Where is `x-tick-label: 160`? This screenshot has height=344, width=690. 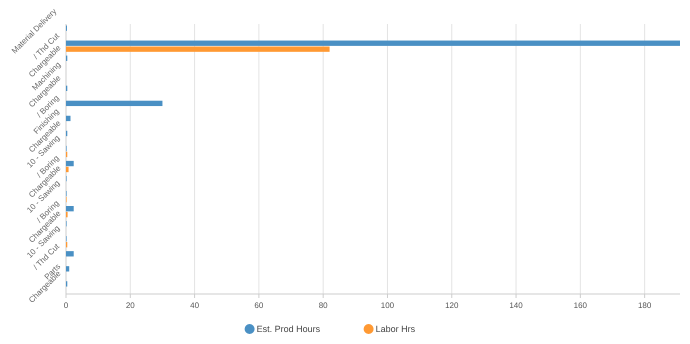 x-tick-label: 160 is located at coordinates (581, 305).